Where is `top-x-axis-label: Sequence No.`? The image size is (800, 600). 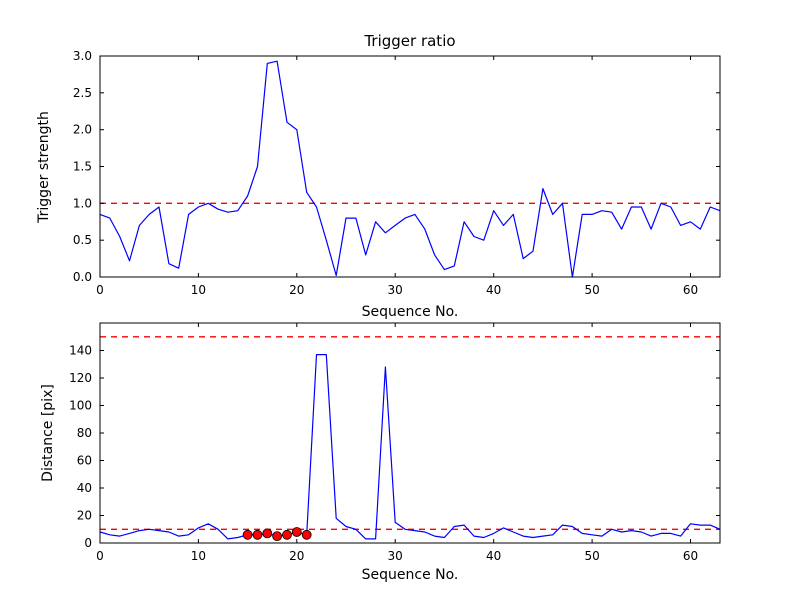 top-x-axis-label: Sequence No. is located at coordinates (410, 312).